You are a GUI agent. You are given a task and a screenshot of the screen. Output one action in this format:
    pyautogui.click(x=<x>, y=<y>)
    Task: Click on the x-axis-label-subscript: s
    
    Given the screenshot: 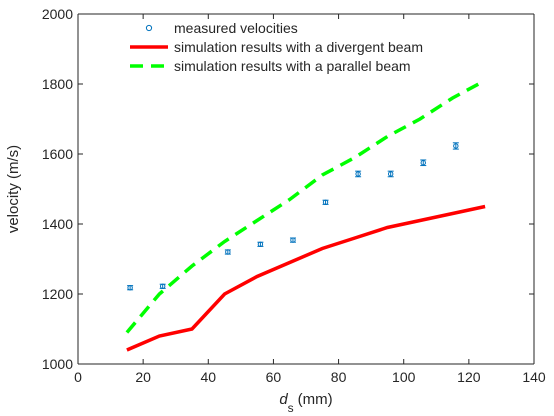 What is the action you would take?
    pyautogui.click(x=291, y=408)
    